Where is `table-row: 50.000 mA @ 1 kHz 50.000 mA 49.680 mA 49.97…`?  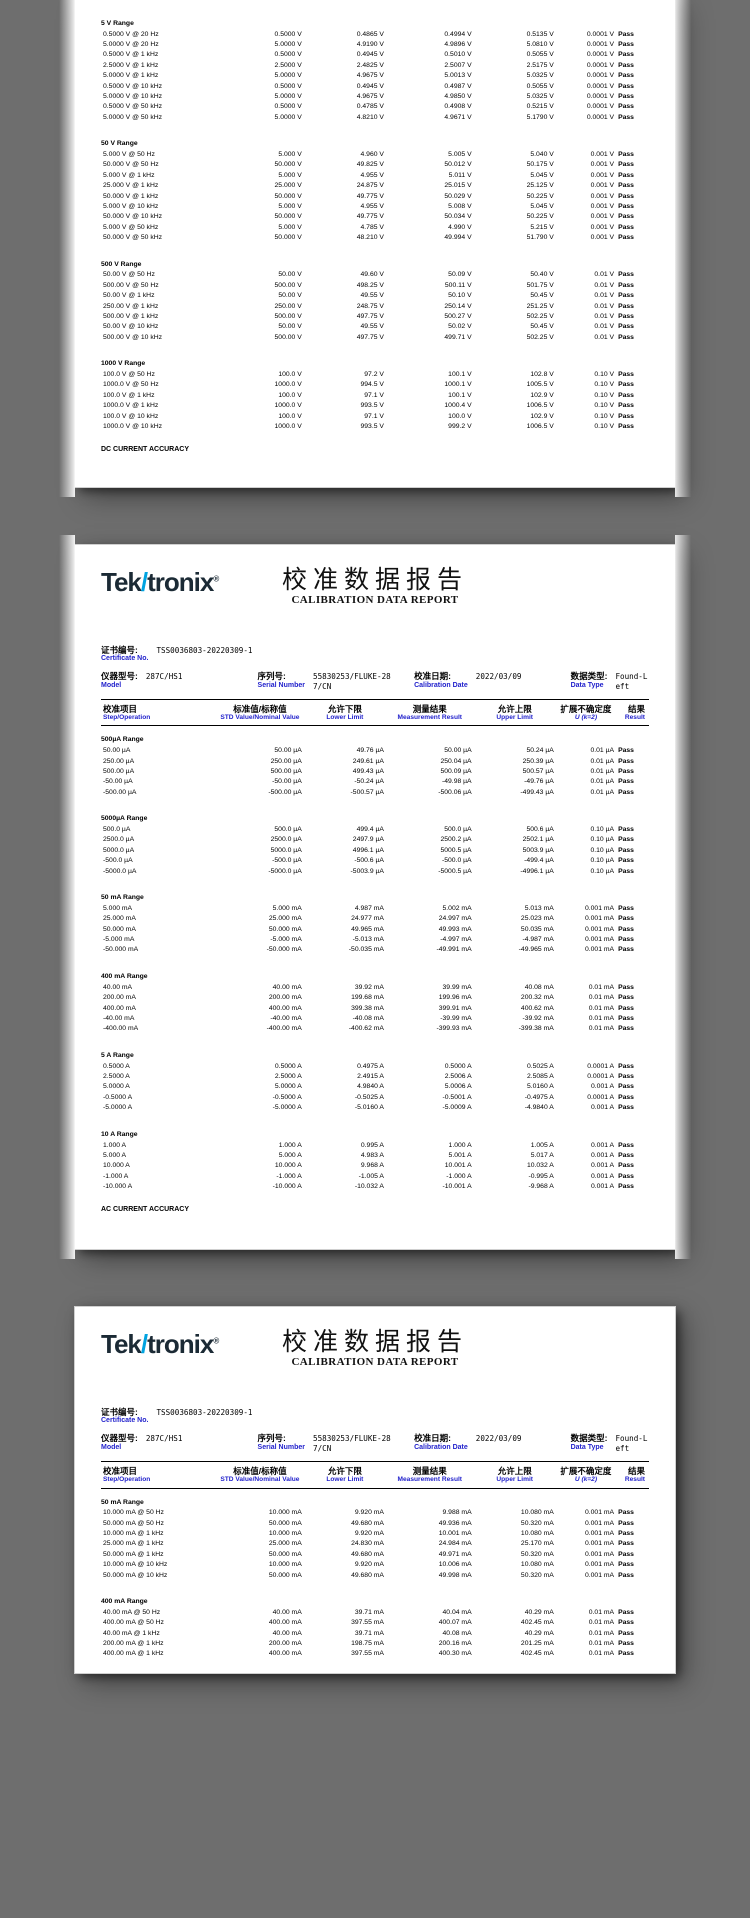 table-row: 50.000 mA @ 1 kHz 50.000 mA 49.680 mA 49.97… is located at coordinates (375, 1554).